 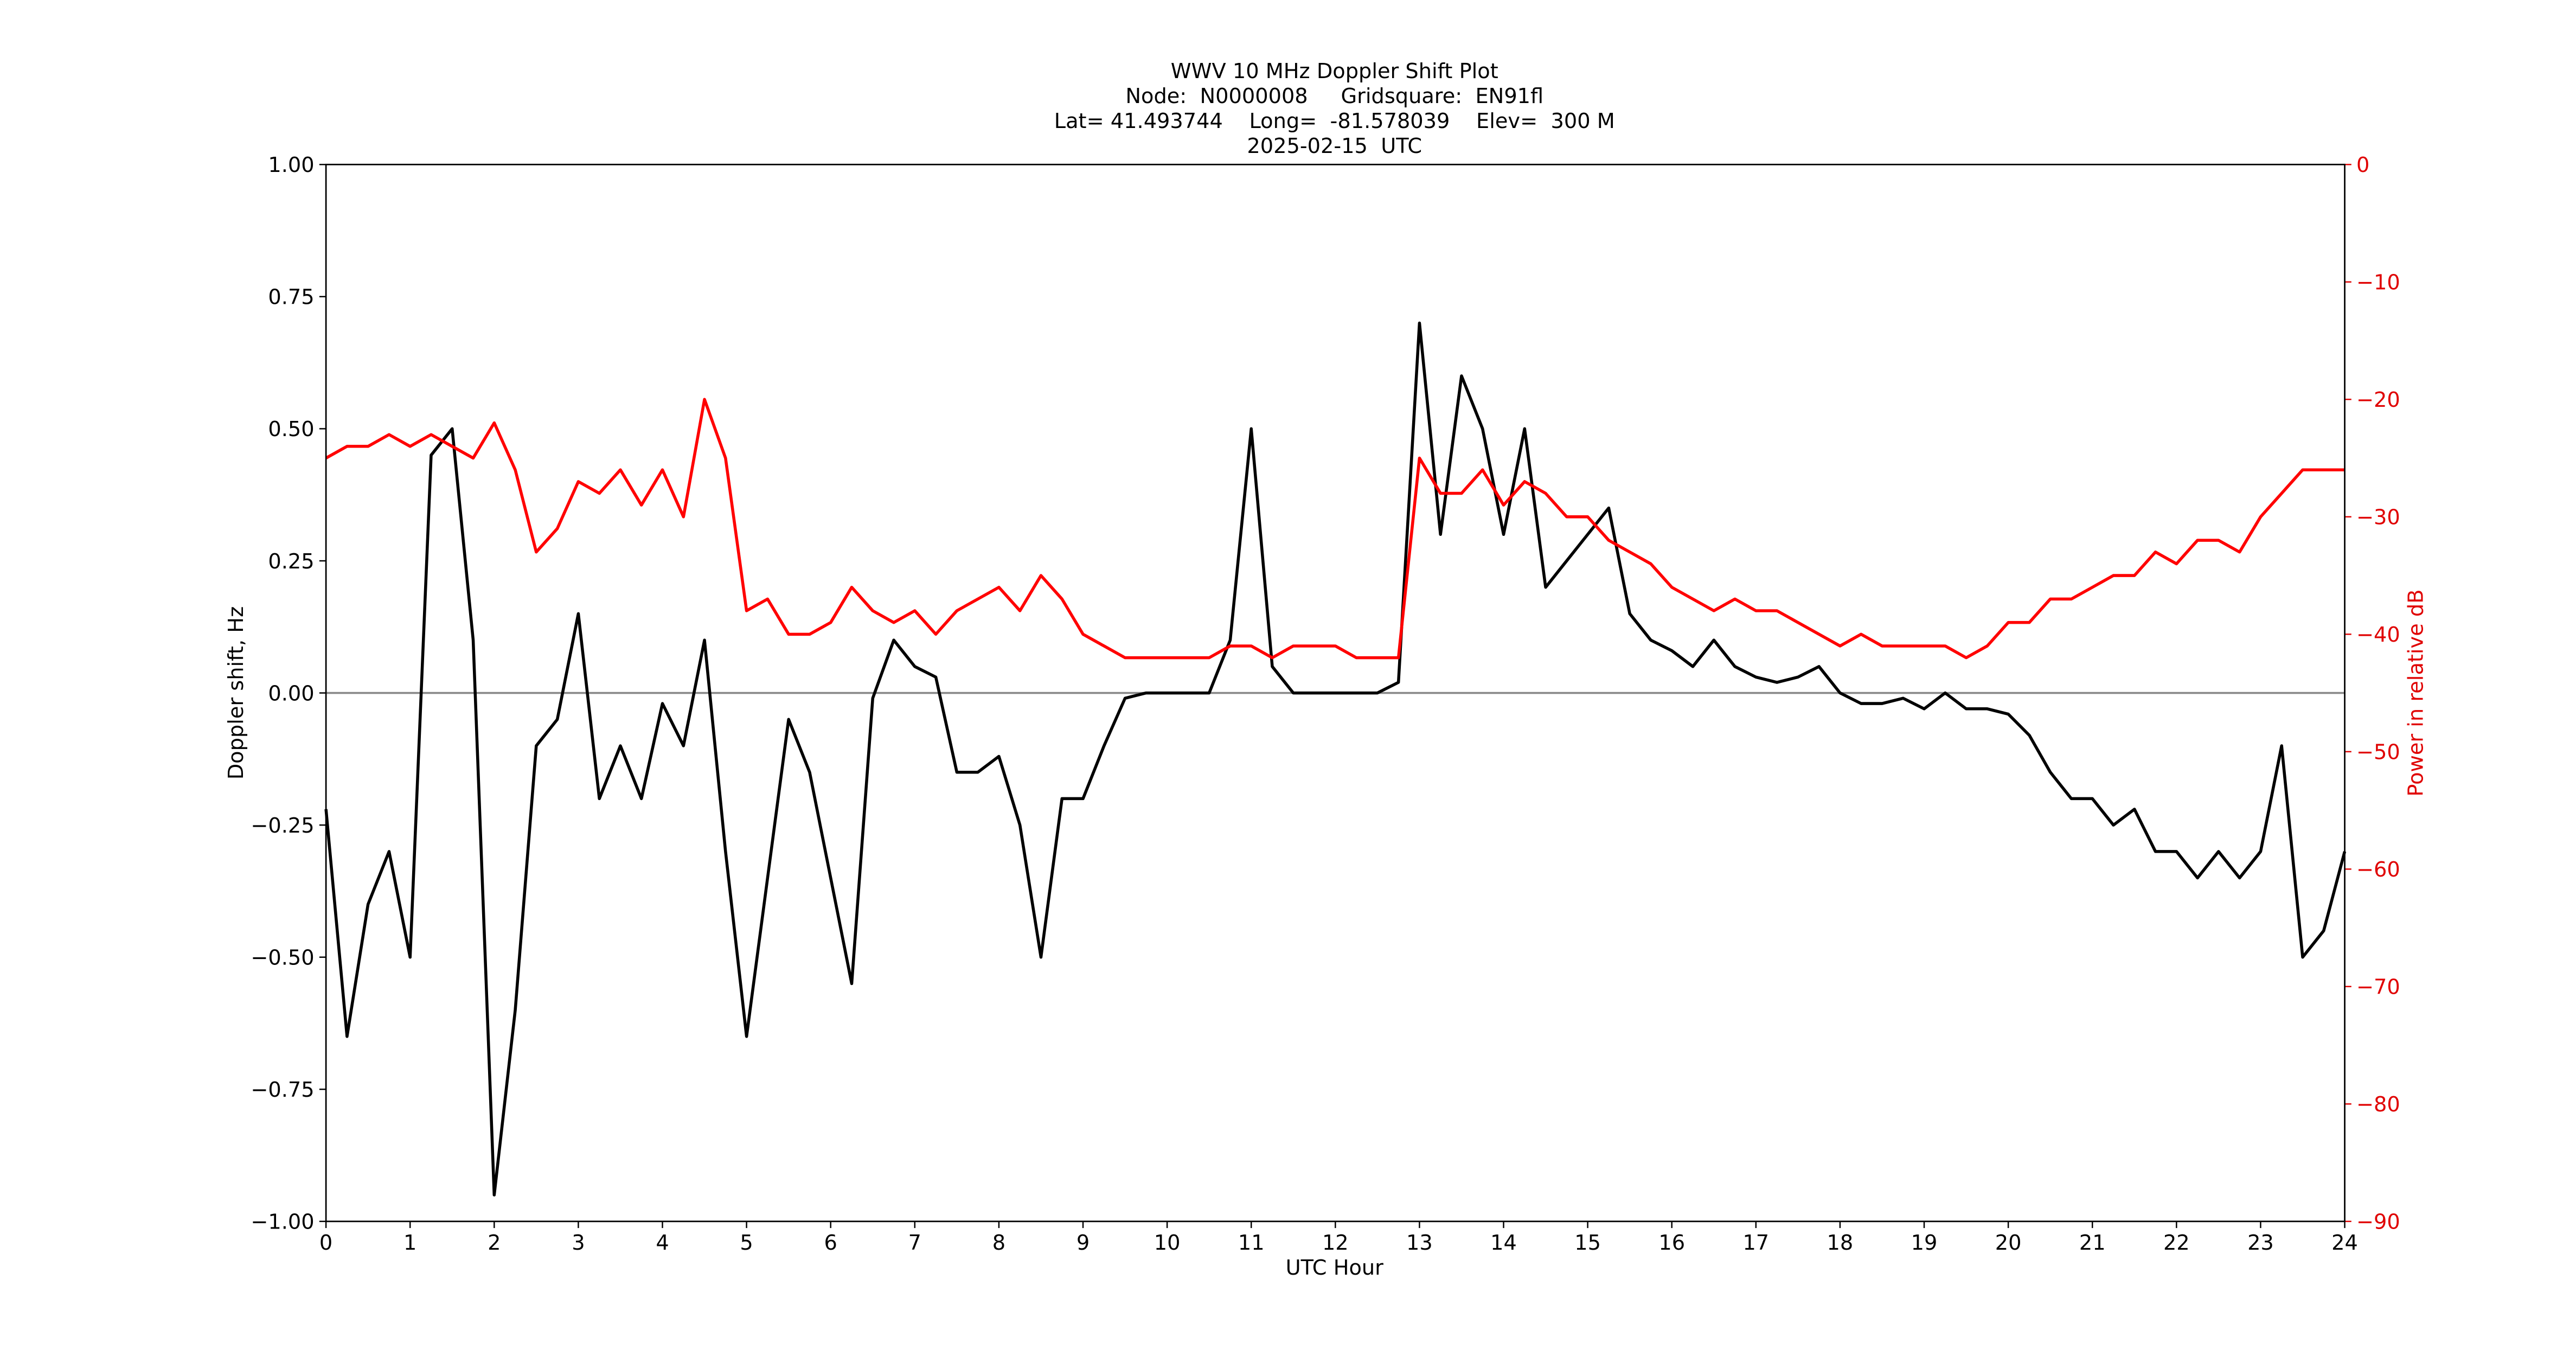 I want to click on y-tick-label: −0.75, so click(x=282, y=1090).